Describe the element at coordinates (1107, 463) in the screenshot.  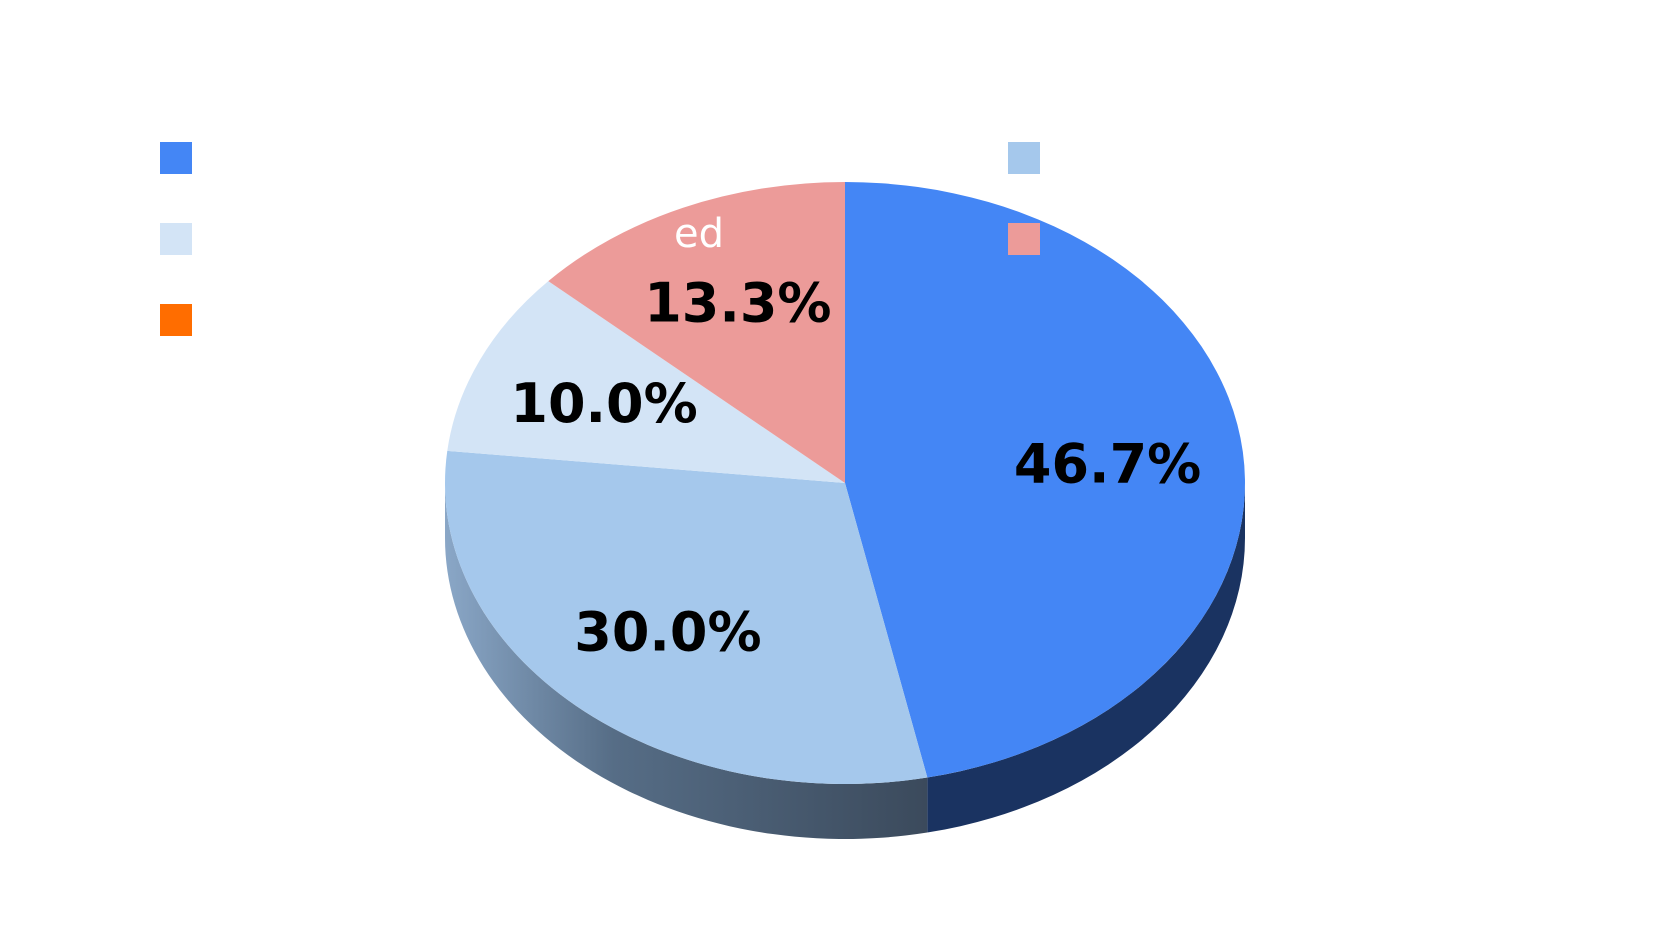
I see `slice-label-1: 46.7%` at that location.